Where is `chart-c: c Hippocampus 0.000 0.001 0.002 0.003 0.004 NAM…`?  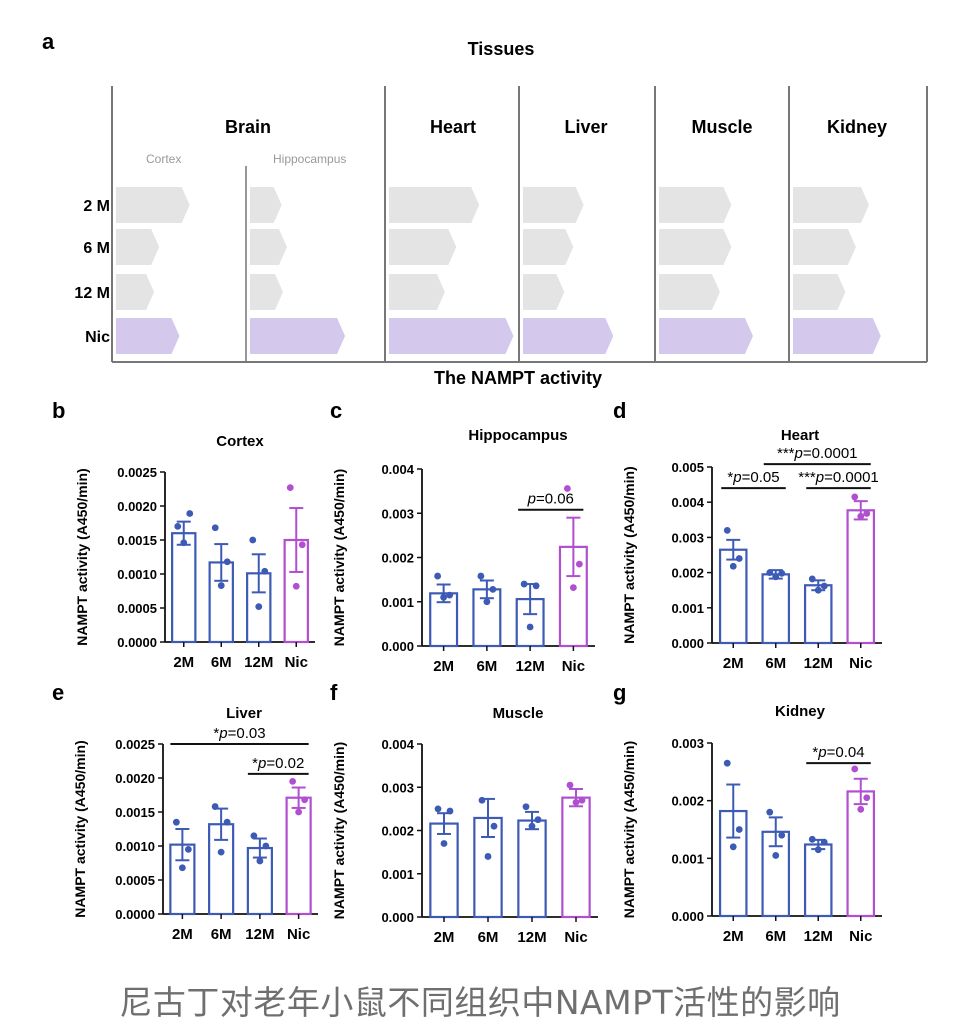 chart-c: c Hippocampus 0.000 0.001 0.002 0.003 0.004 NAM… is located at coordinates (462, 536).